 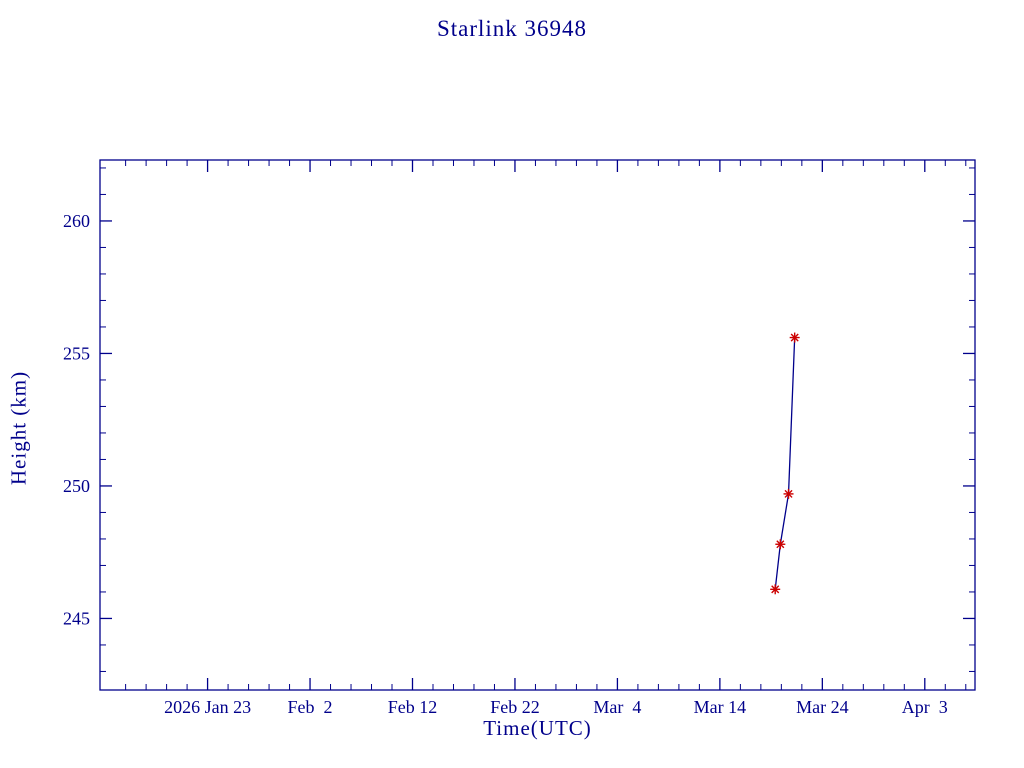 I want to click on y-tick-label: 250, so click(x=76, y=486).